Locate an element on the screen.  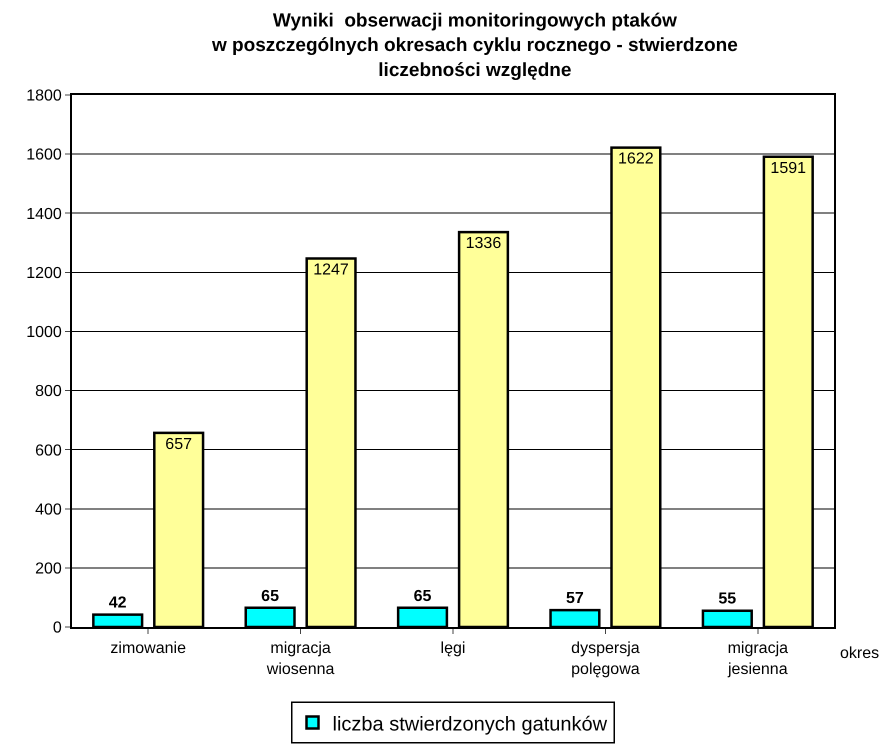
data-label: 57 is located at coordinates (575, 599).